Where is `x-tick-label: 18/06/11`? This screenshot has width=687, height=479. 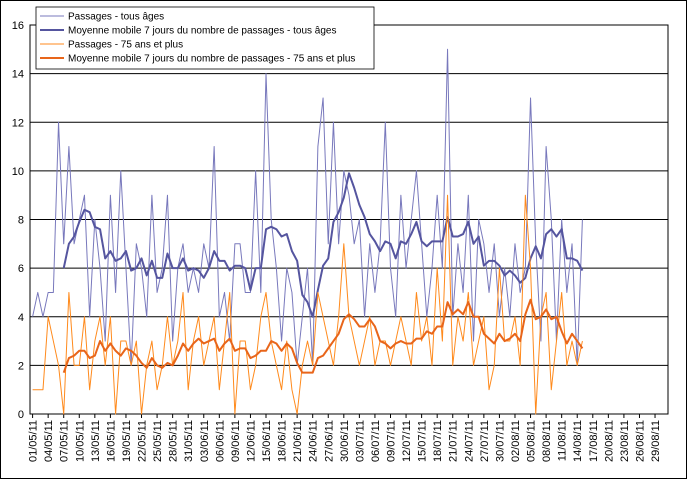 x-tick-label: 18/06/11 is located at coordinates (283, 441).